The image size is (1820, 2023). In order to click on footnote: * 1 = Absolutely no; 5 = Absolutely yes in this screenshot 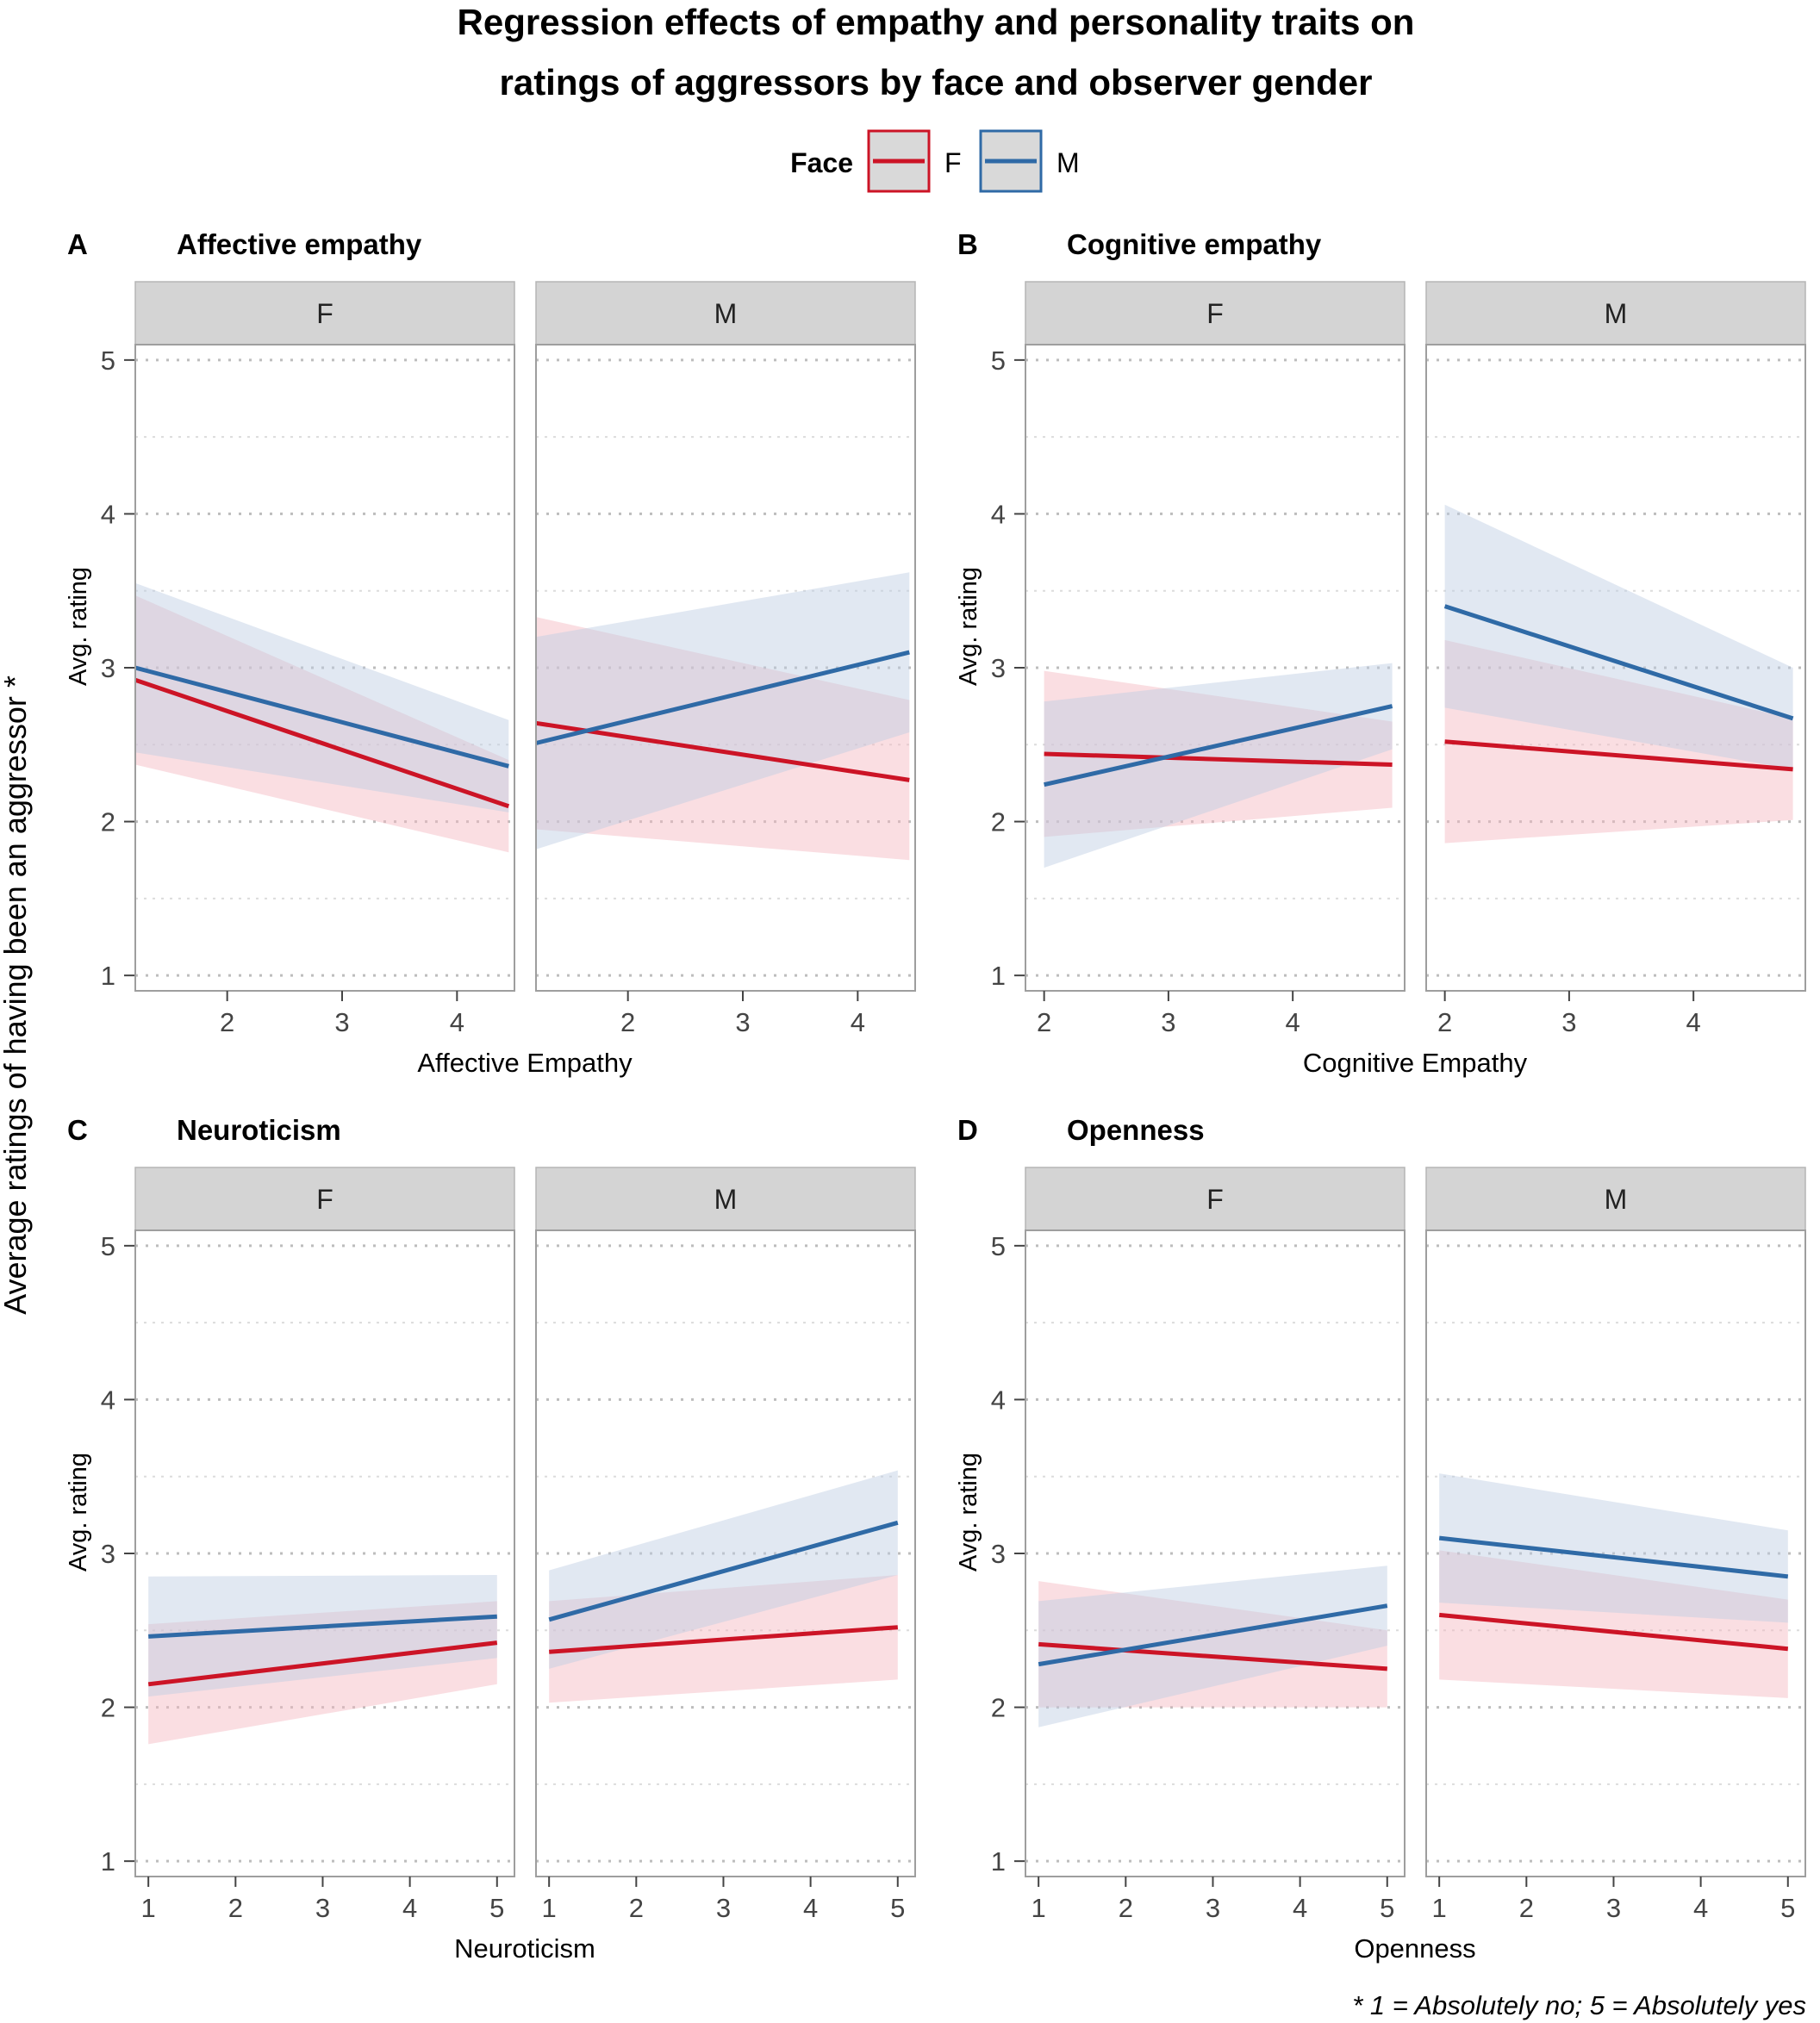, I will do `click(1579, 2005)`.